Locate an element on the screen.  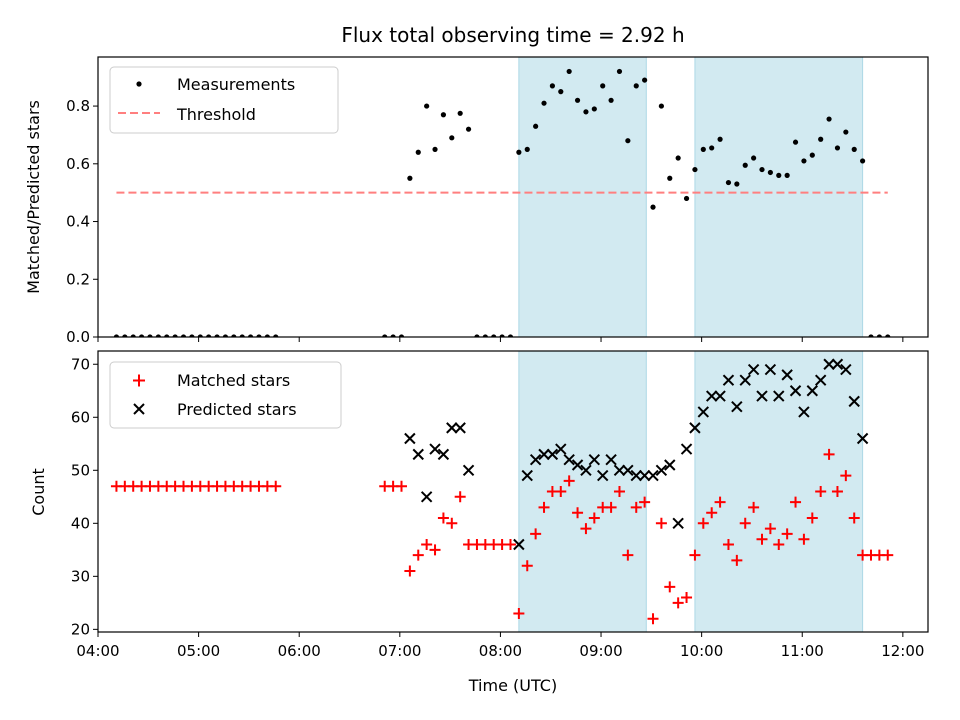
y-tick-label: 60 is located at coordinates (80, 417).